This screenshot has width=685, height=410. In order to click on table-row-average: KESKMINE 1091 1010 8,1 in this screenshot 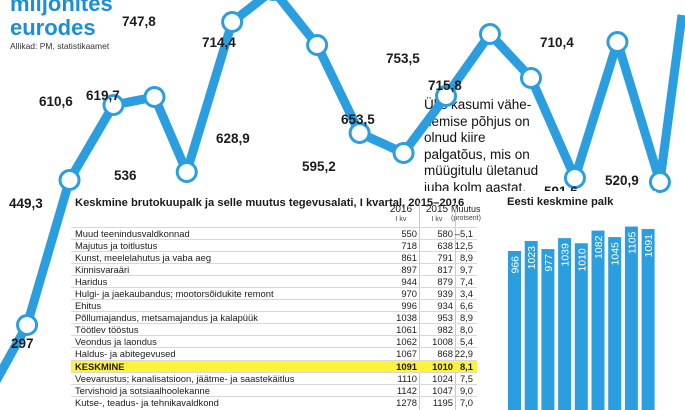, I will do `click(274, 365)`.